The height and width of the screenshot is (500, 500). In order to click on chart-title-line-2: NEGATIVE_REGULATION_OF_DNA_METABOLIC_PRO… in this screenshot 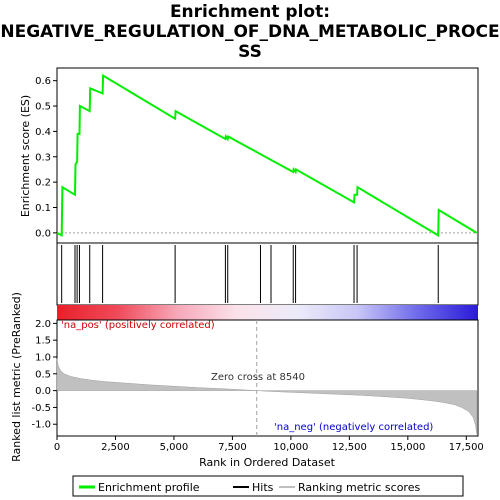, I will do `click(250, 32)`.